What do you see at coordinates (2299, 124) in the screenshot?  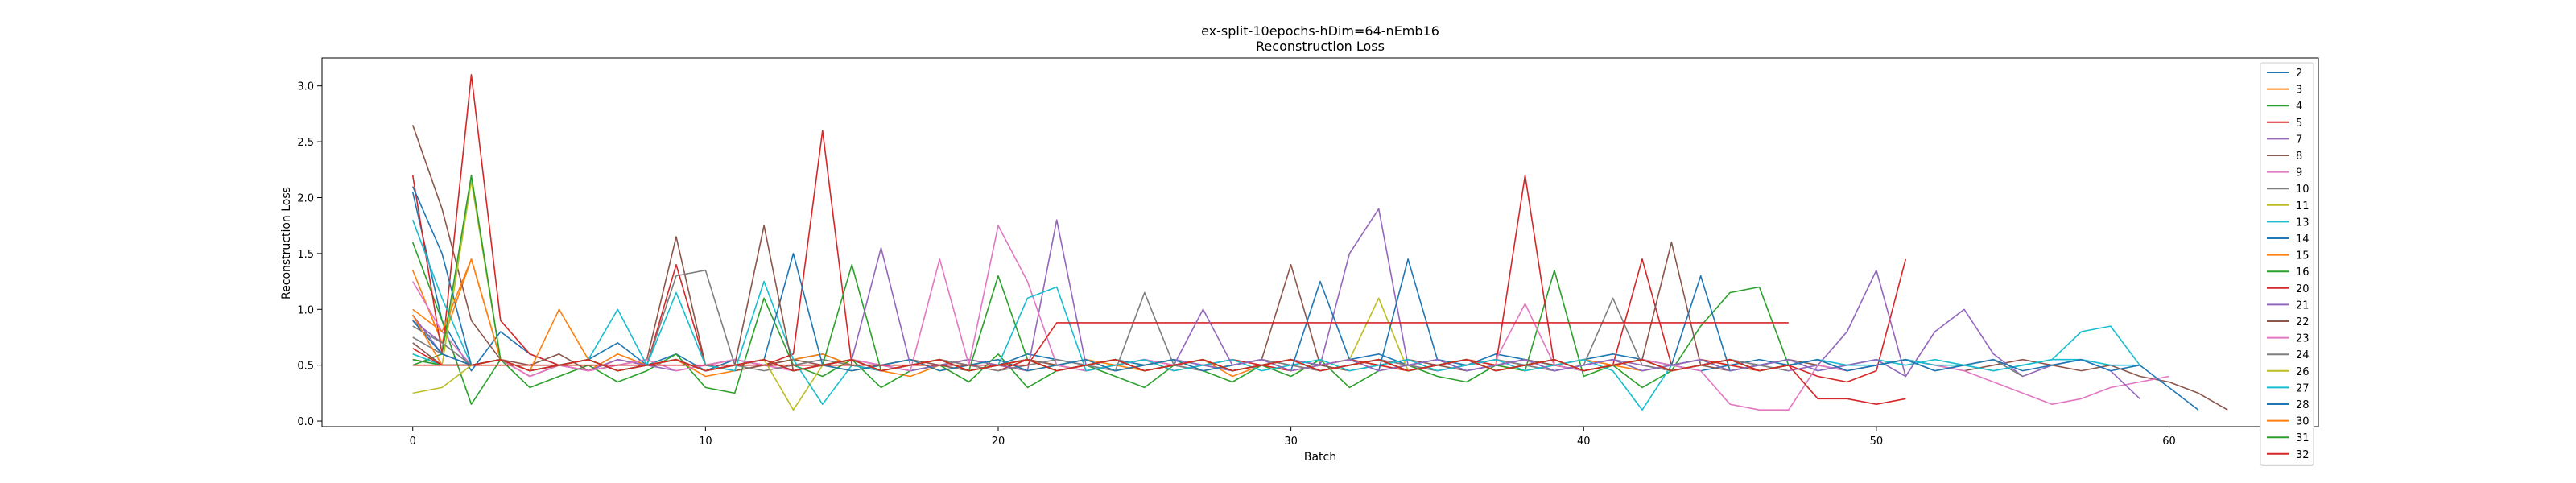 I see `legend-label-5: 5` at bounding box center [2299, 124].